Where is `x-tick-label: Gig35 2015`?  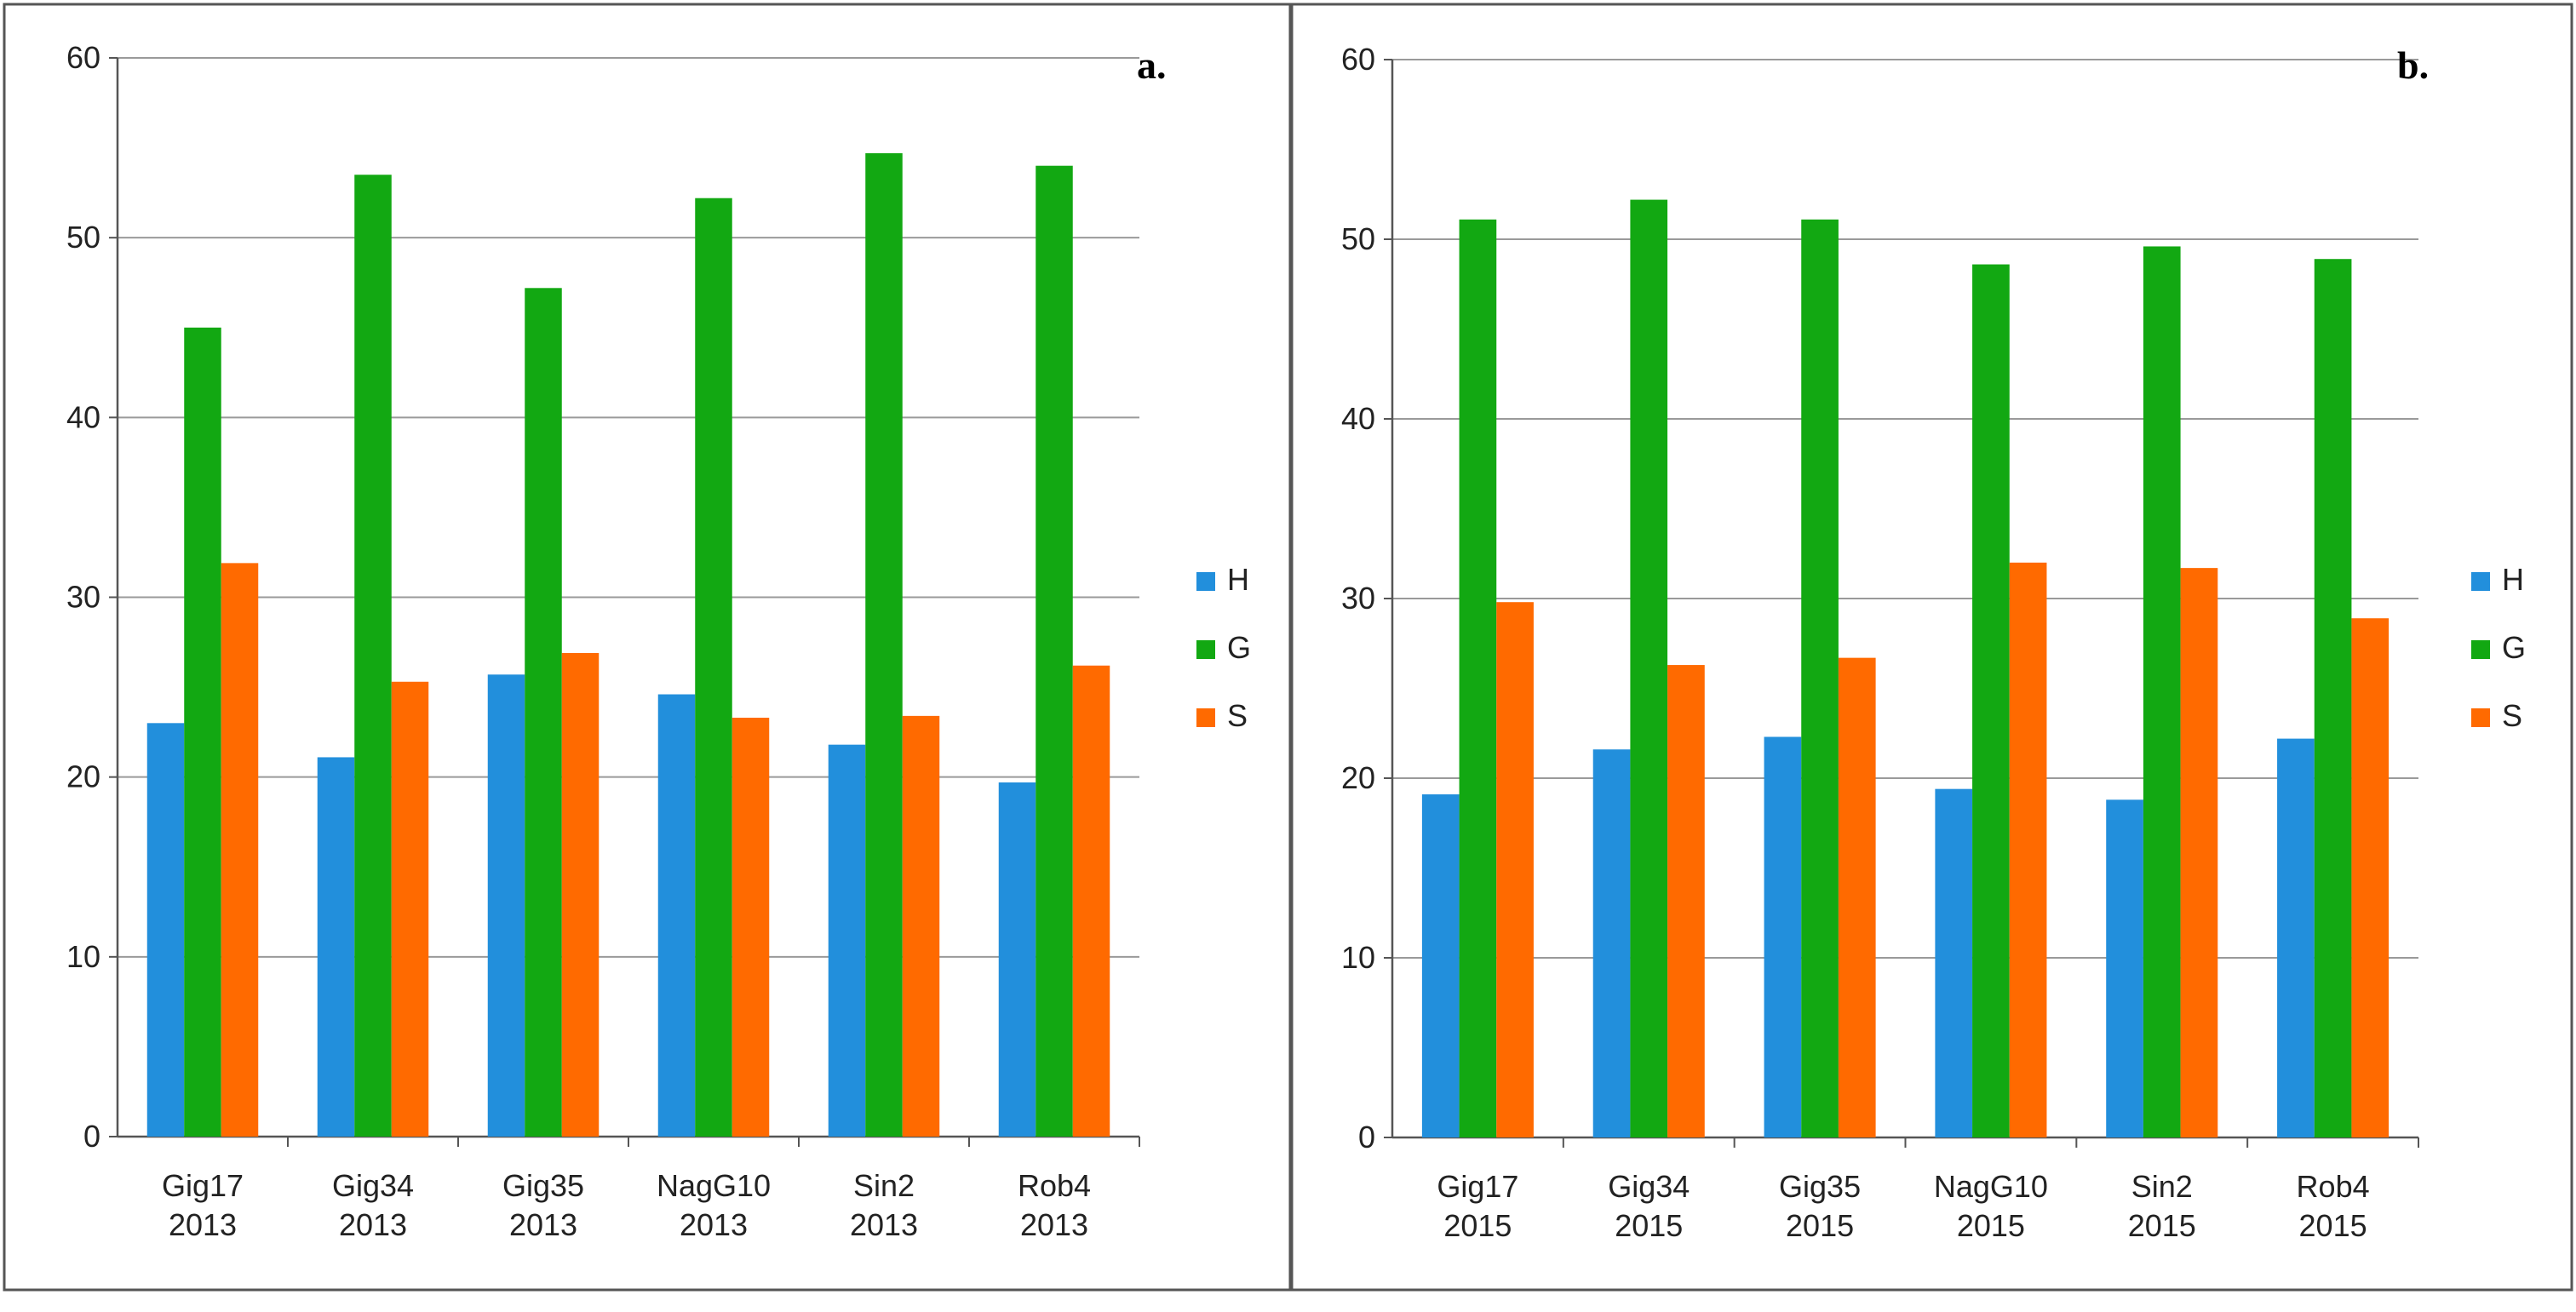
x-tick-label: Gig35 2015 is located at coordinates (1820, 1206).